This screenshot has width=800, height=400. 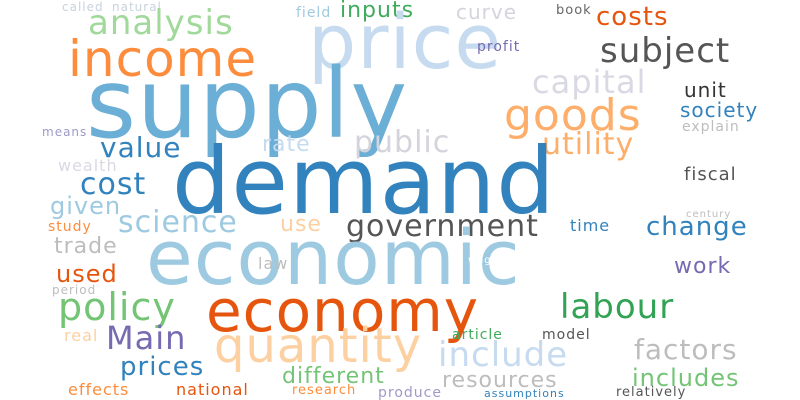 I want to click on word-utility: utility, so click(x=588, y=144).